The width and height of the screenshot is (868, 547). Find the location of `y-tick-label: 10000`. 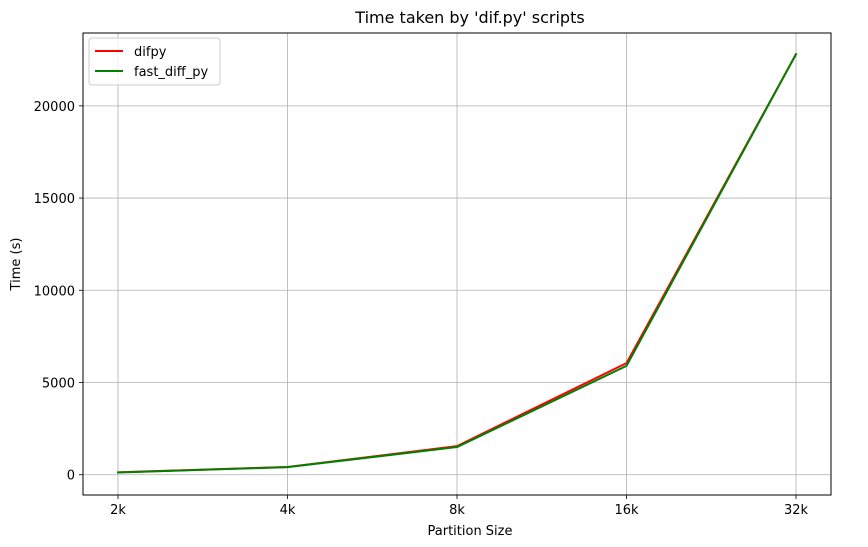

y-tick-label: 10000 is located at coordinates (54, 291).